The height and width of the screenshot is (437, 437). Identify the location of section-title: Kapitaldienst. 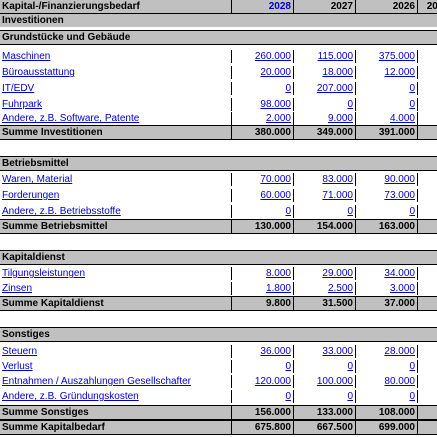
(33, 257).